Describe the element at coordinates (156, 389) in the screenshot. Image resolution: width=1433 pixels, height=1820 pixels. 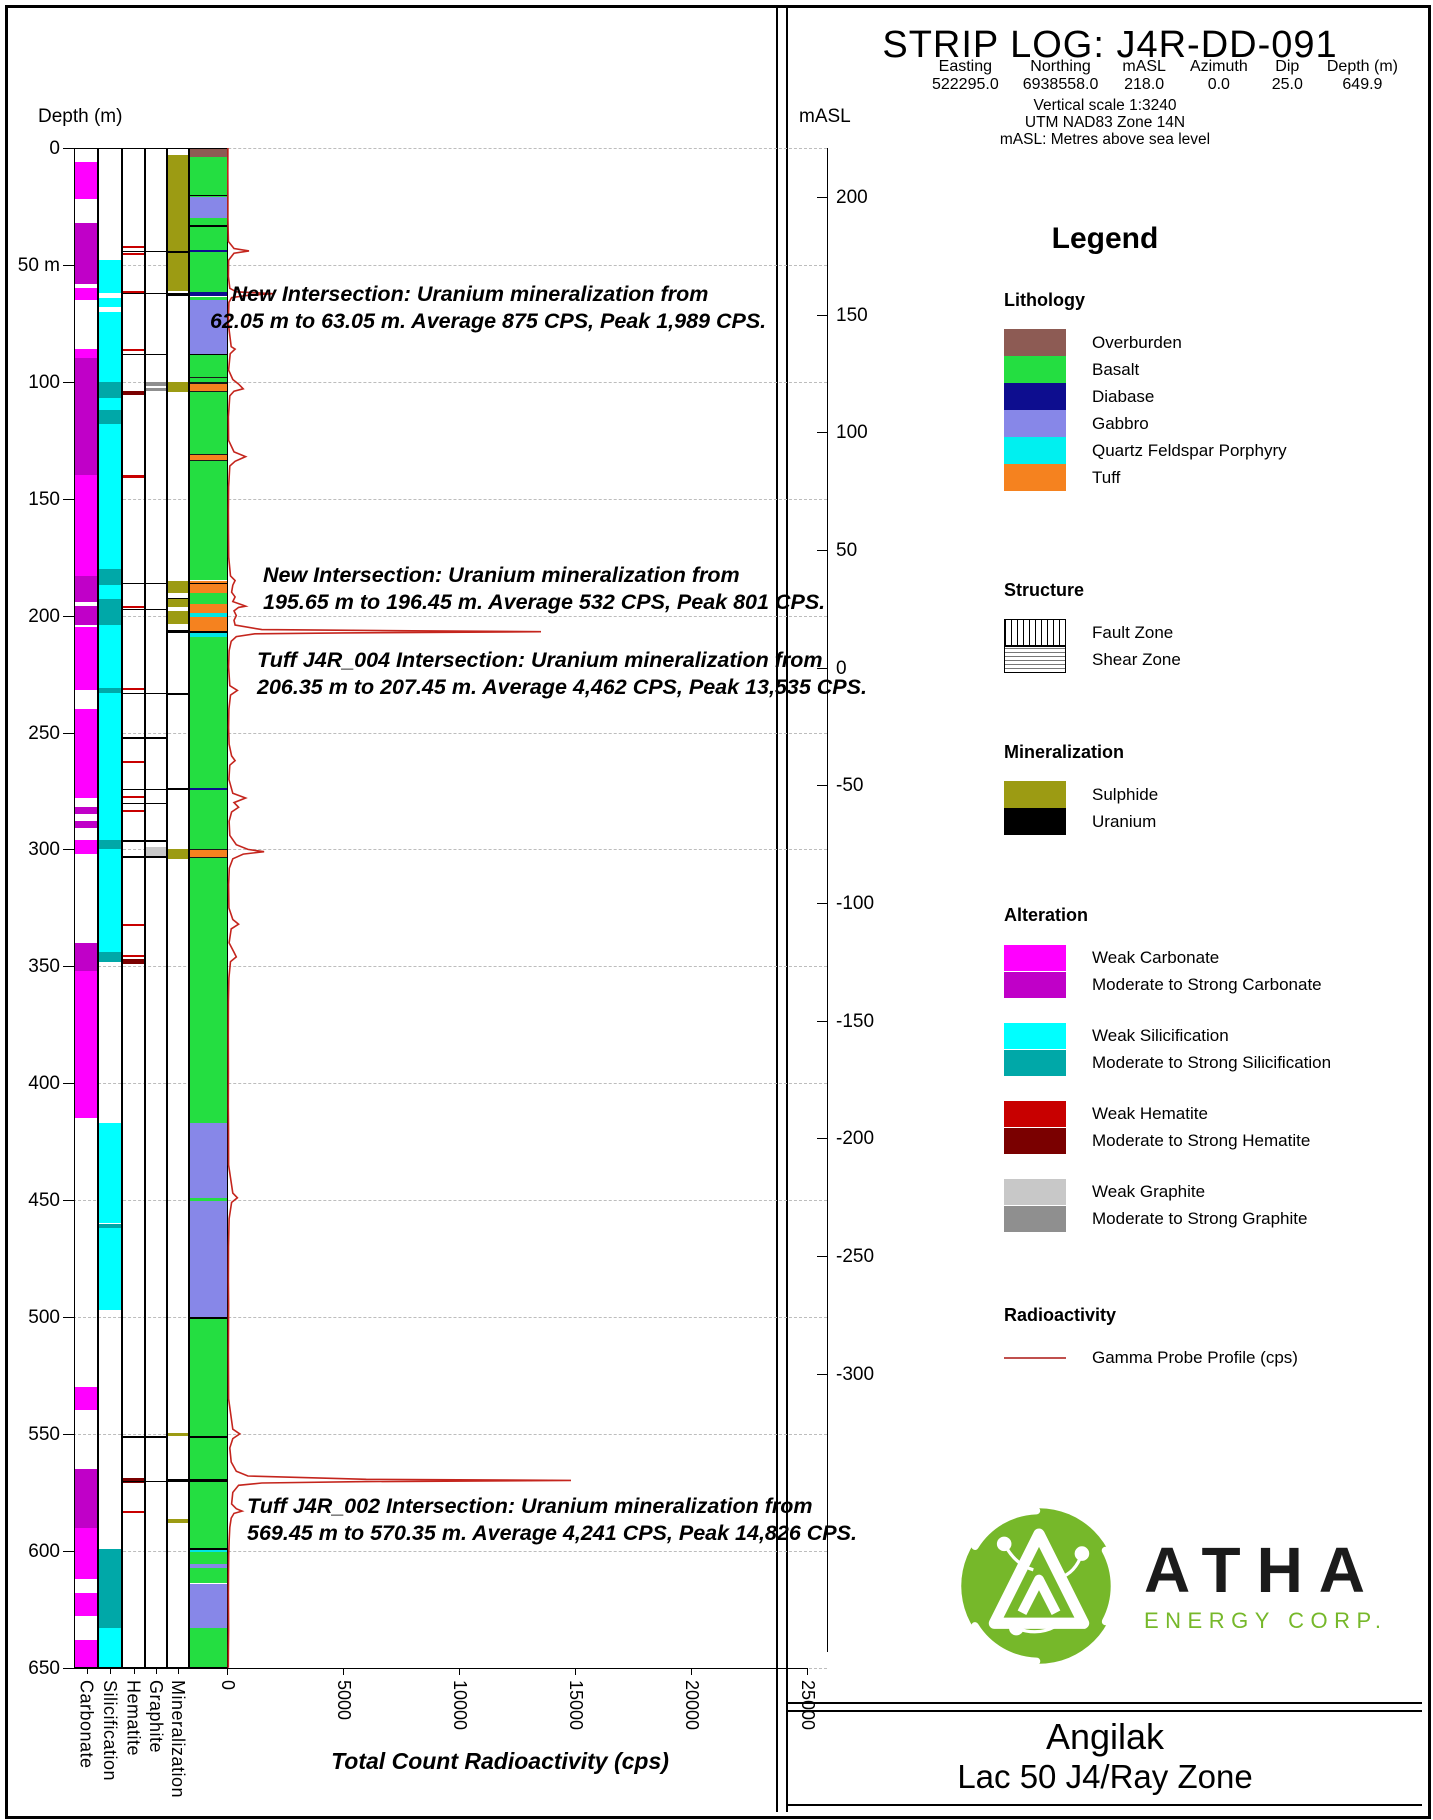
I see `graphite-interval-strong` at that location.